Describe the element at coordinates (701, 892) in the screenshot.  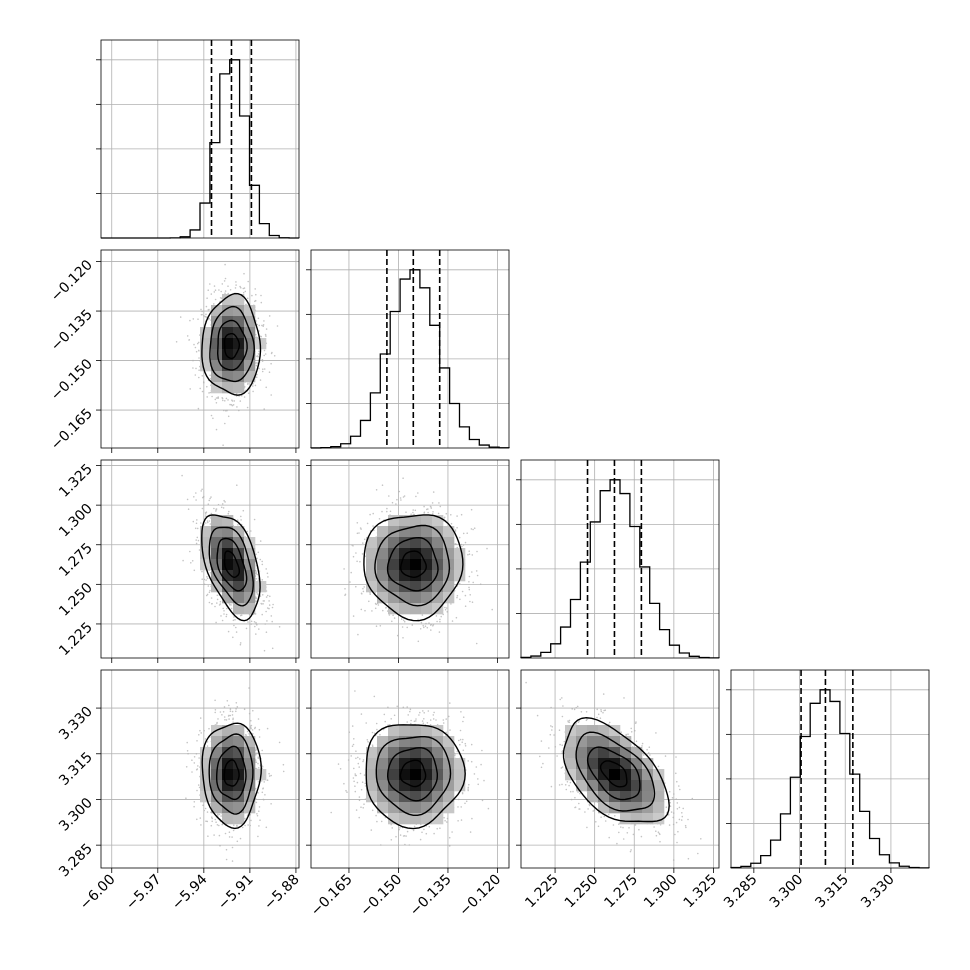
I see `x-tick-label: 1.325` at that location.